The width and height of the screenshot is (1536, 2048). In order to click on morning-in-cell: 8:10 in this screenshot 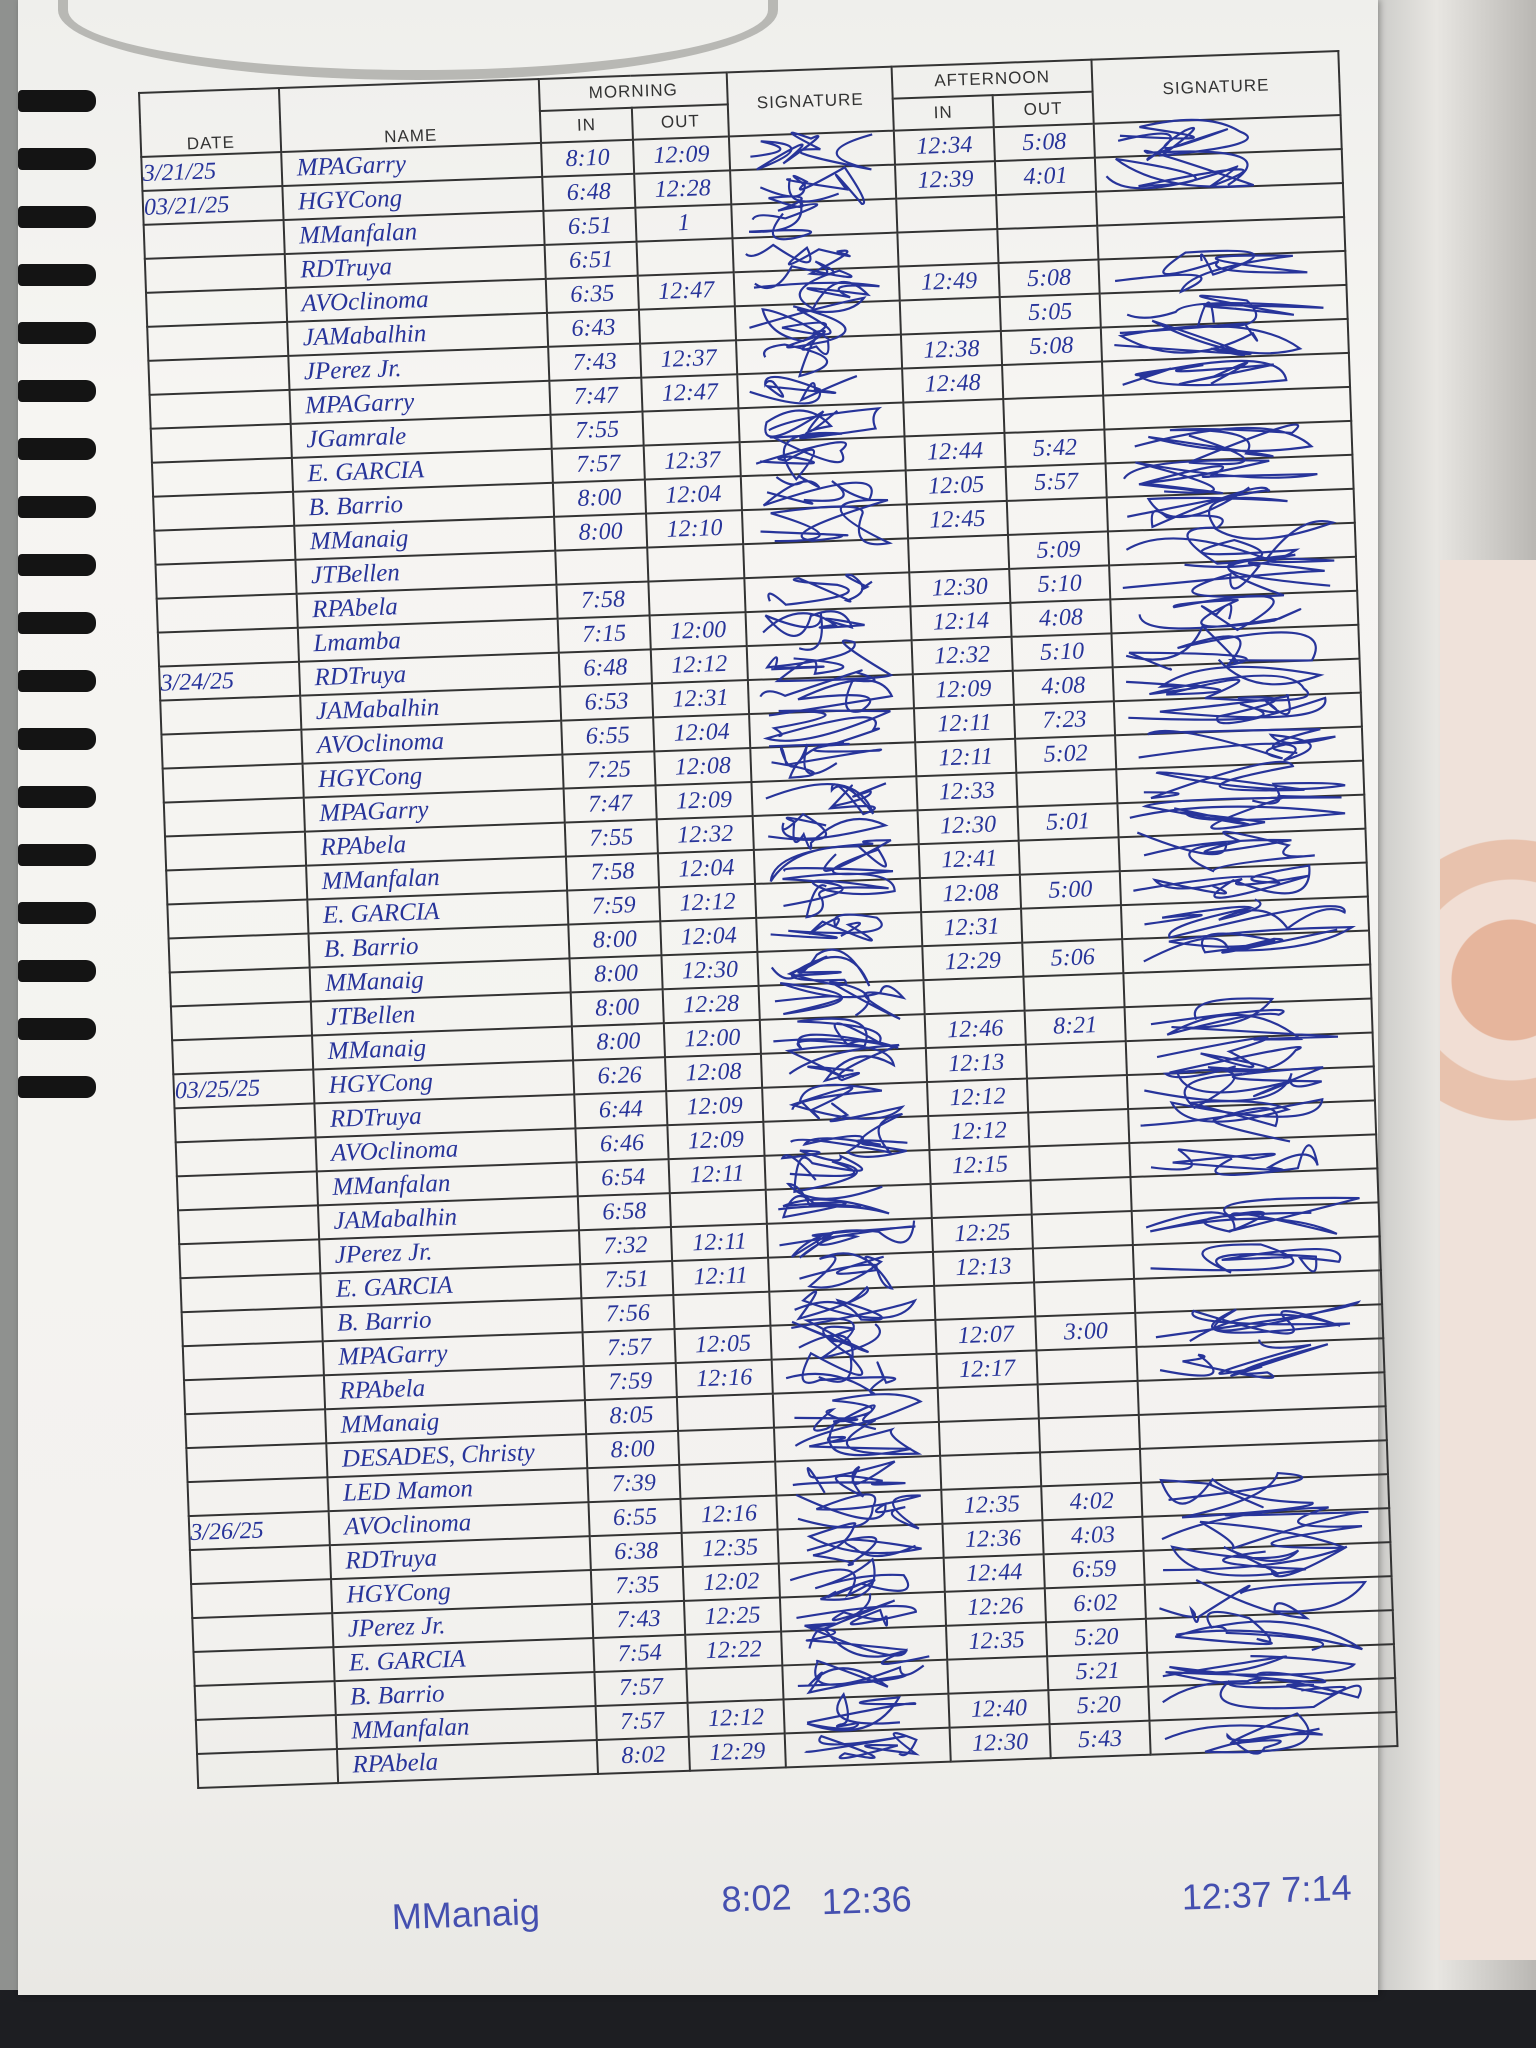, I will do `click(588, 158)`.